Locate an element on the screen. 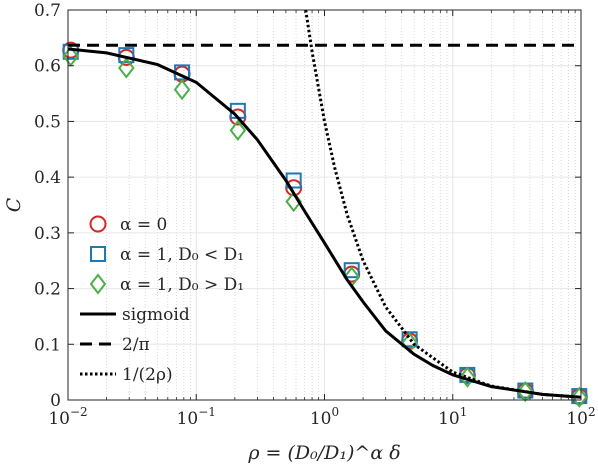 The image size is (598, 468). y-tick-label: 0.5 is located at coordinates (47, 122).